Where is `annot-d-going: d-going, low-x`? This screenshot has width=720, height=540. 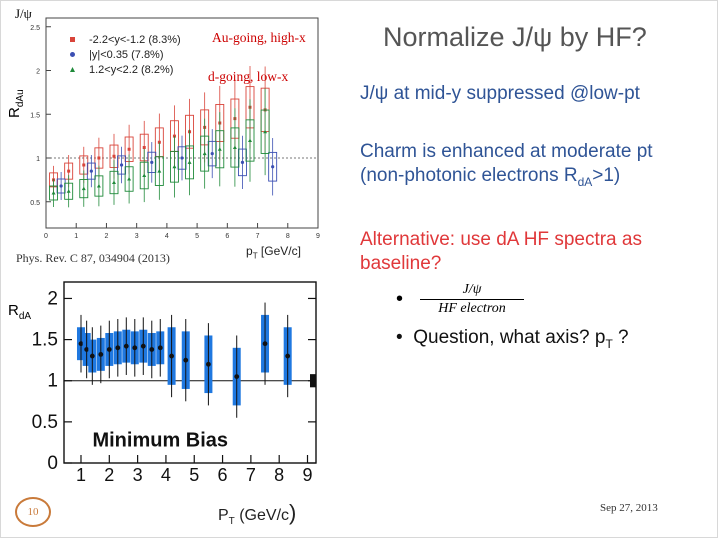 annot-d-going: d-going, low-x is located at coordinates (248, 76).